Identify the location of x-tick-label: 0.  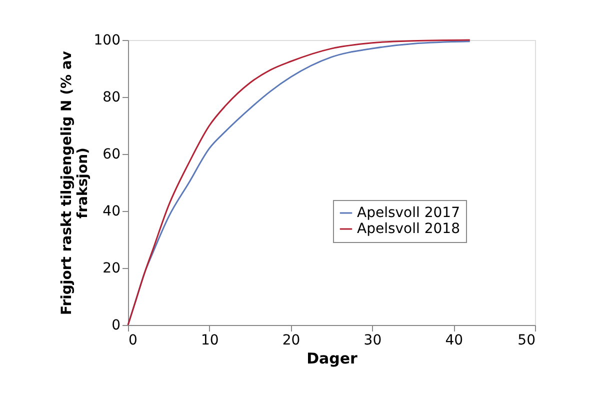
(133, 340).